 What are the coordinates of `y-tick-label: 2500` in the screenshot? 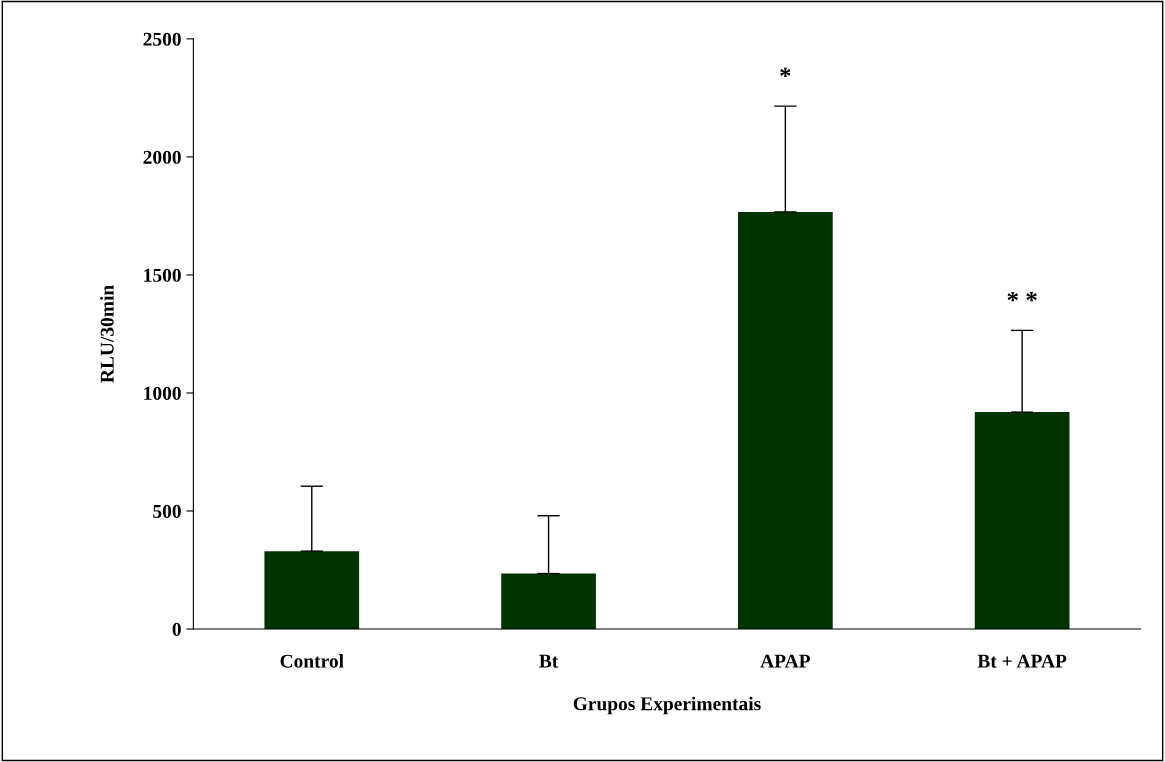 It's located at (162, 39).